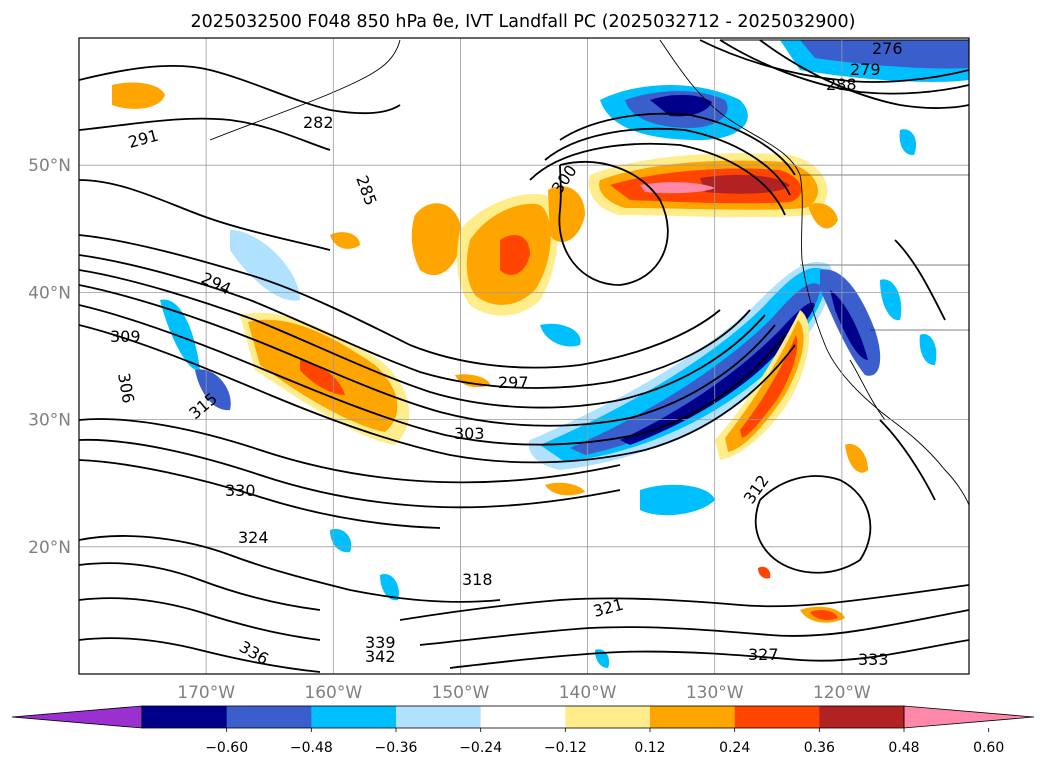  What do you see at coordinates (969, 717) in the screenshot?
I see `colorbar-extend-max` at bounding box center [969, 717].